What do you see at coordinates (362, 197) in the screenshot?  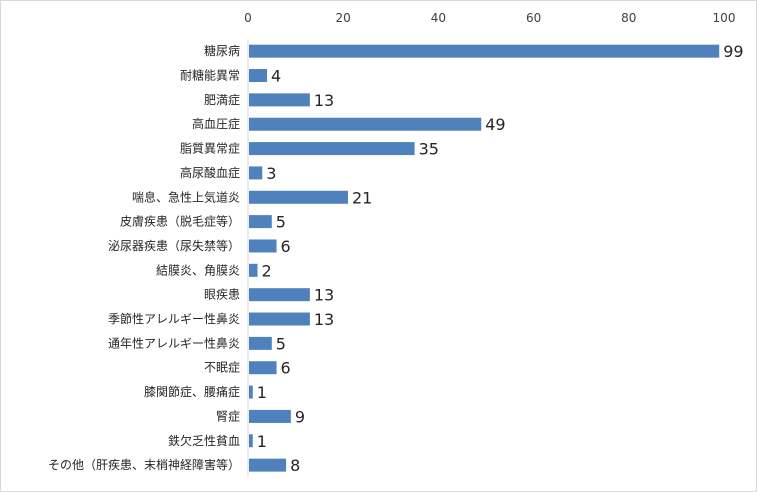 I see `data-label: 21` at bounding box center [362, 197].